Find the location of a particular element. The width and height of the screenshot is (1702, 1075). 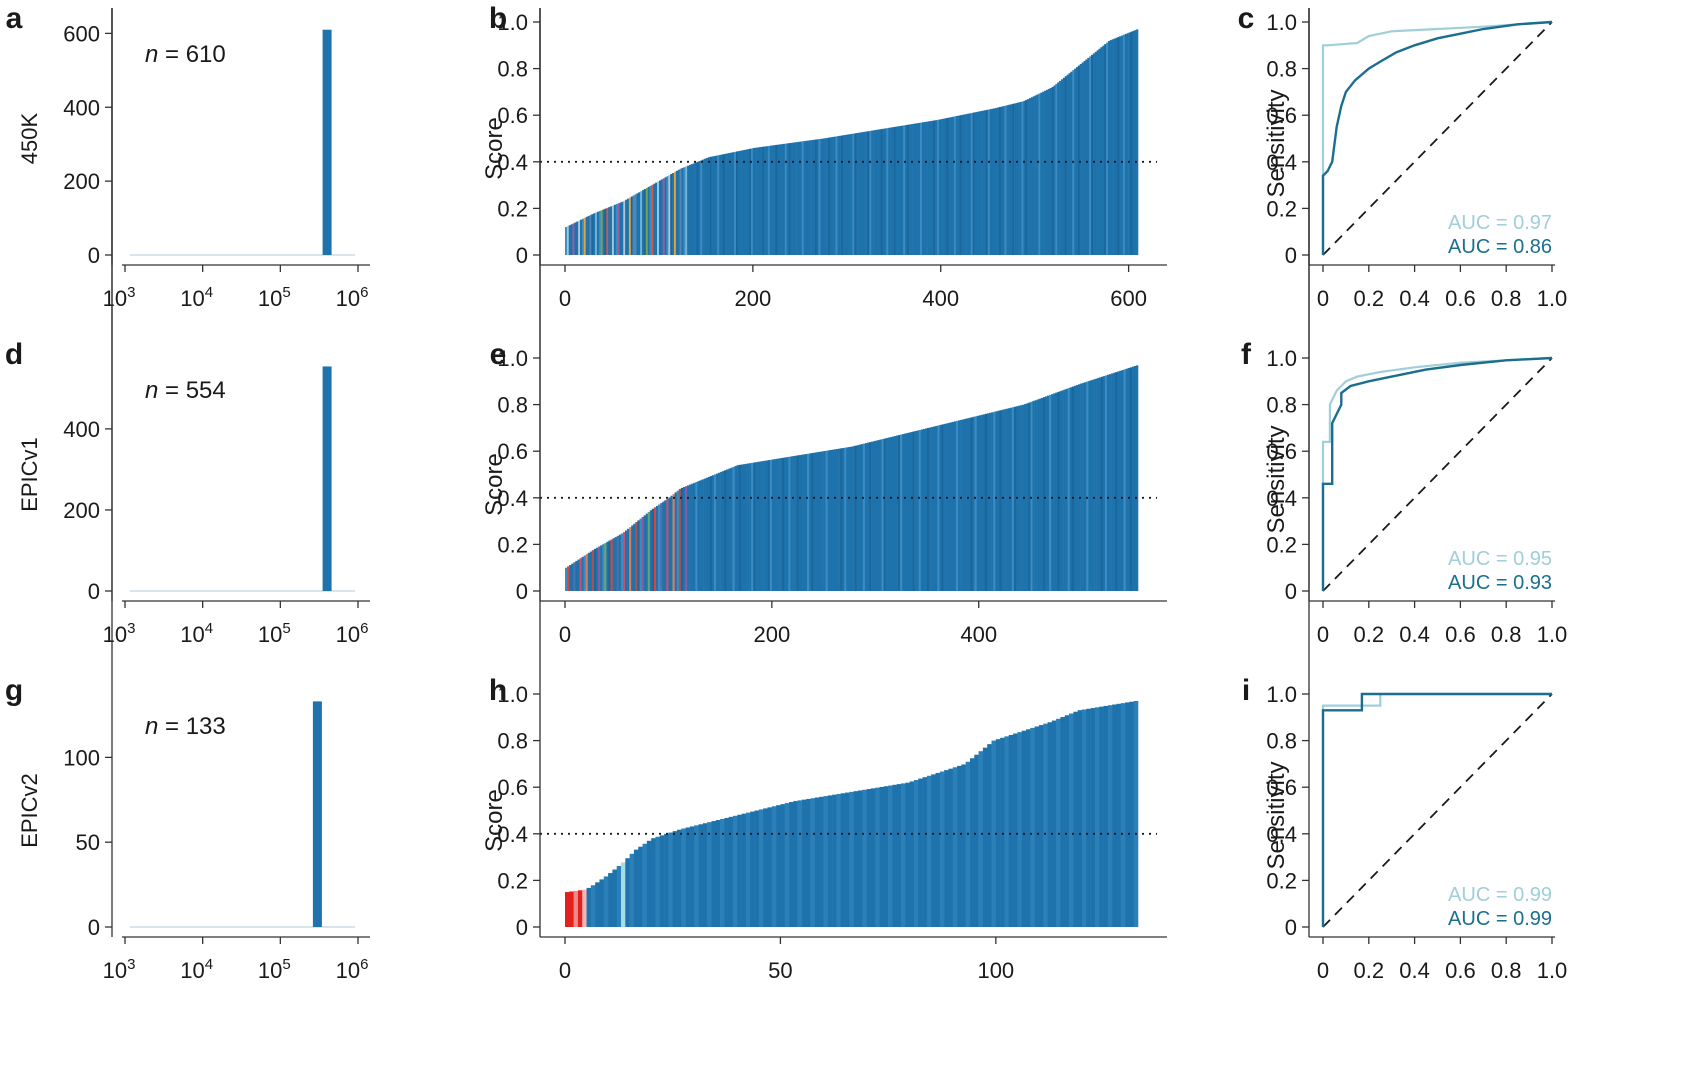

y-tick-label: 0.8 is located at coordinates (1281, 405).